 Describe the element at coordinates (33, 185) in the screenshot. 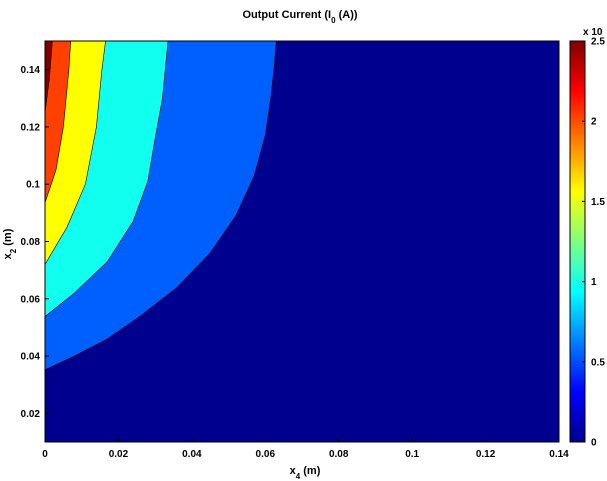

I see `y-tick-label: 0.1` at that location.